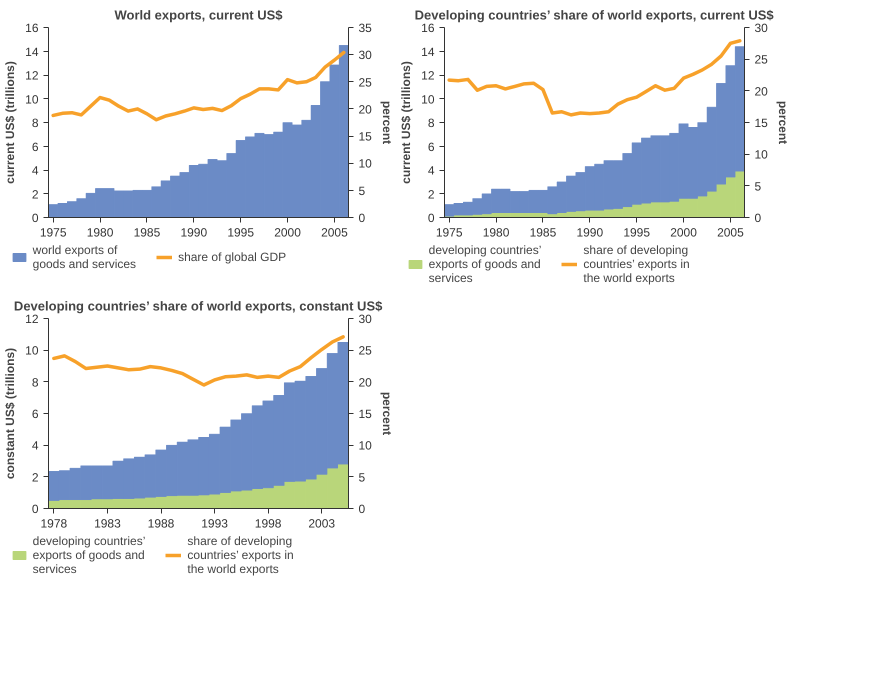 This screenshot has width=870, height=678. What do you see at coordinates (199, 15) in the screenshot?
I see `chart-title: World exports, current US$` at bounding box center [199, 15].